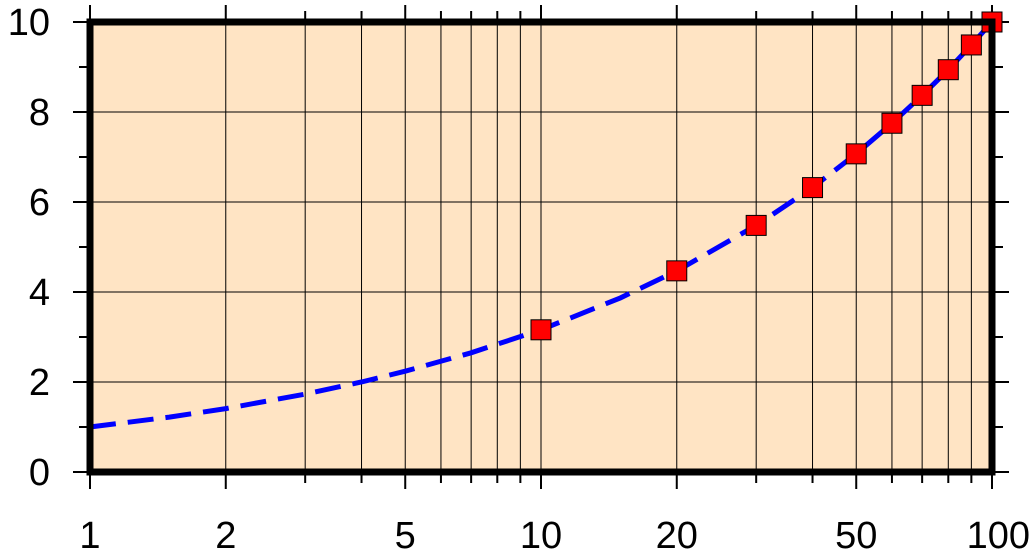 Image resolution: width=1032 pixels, height=551 pixels. I want to click on x-tick-label: 100, so click(998, 533).